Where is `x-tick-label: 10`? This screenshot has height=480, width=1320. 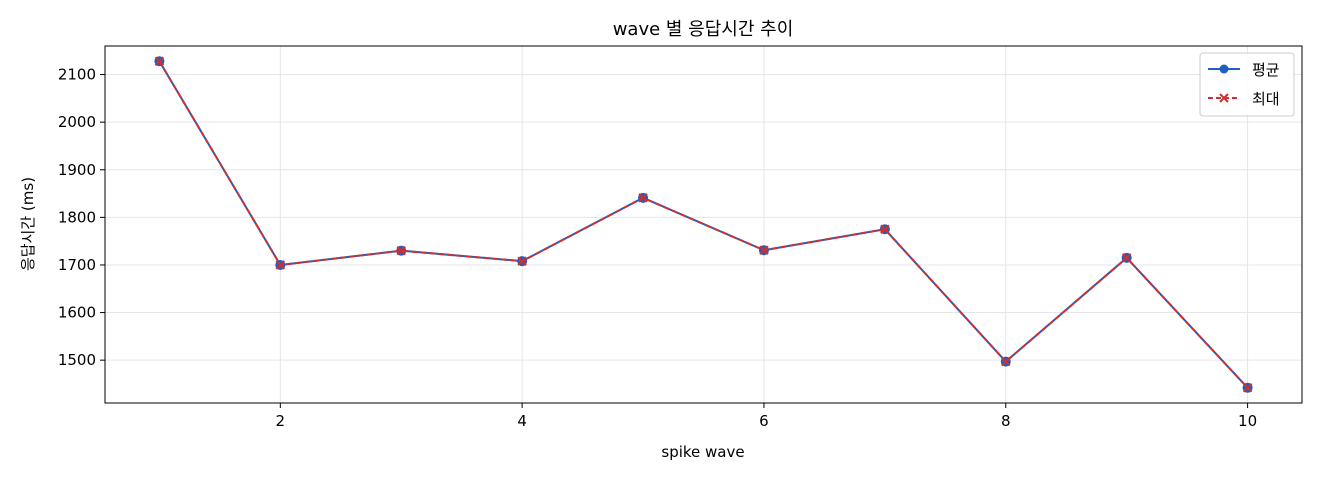
x-tick-label: 10 is located at coordinates (1247, 421).